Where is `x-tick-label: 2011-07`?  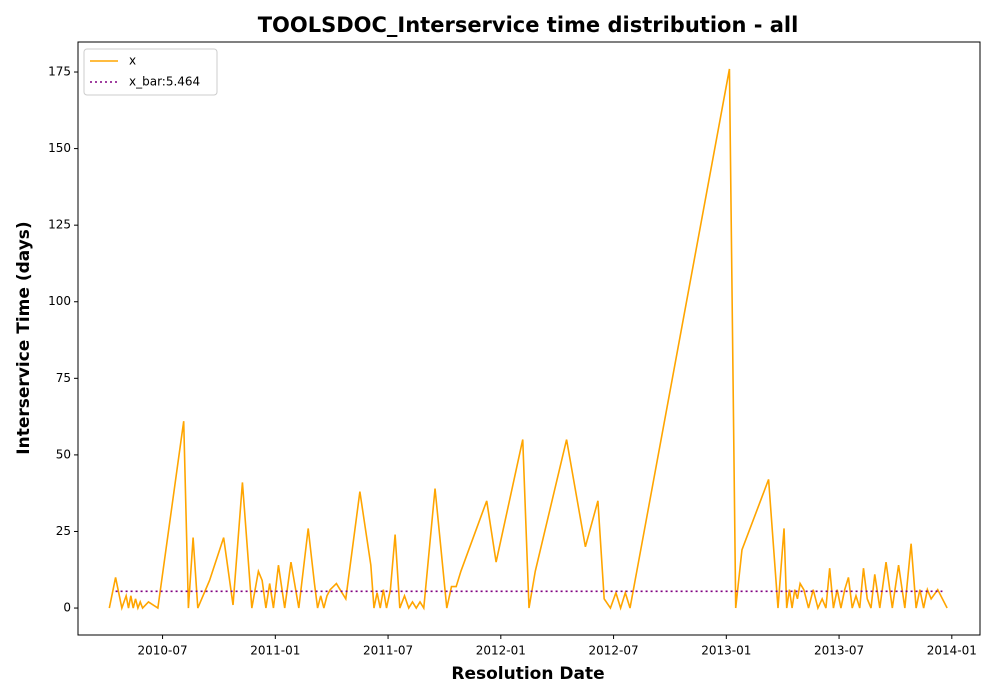
x-tick-label: 2011-07 is located at coordinates (388, 651).